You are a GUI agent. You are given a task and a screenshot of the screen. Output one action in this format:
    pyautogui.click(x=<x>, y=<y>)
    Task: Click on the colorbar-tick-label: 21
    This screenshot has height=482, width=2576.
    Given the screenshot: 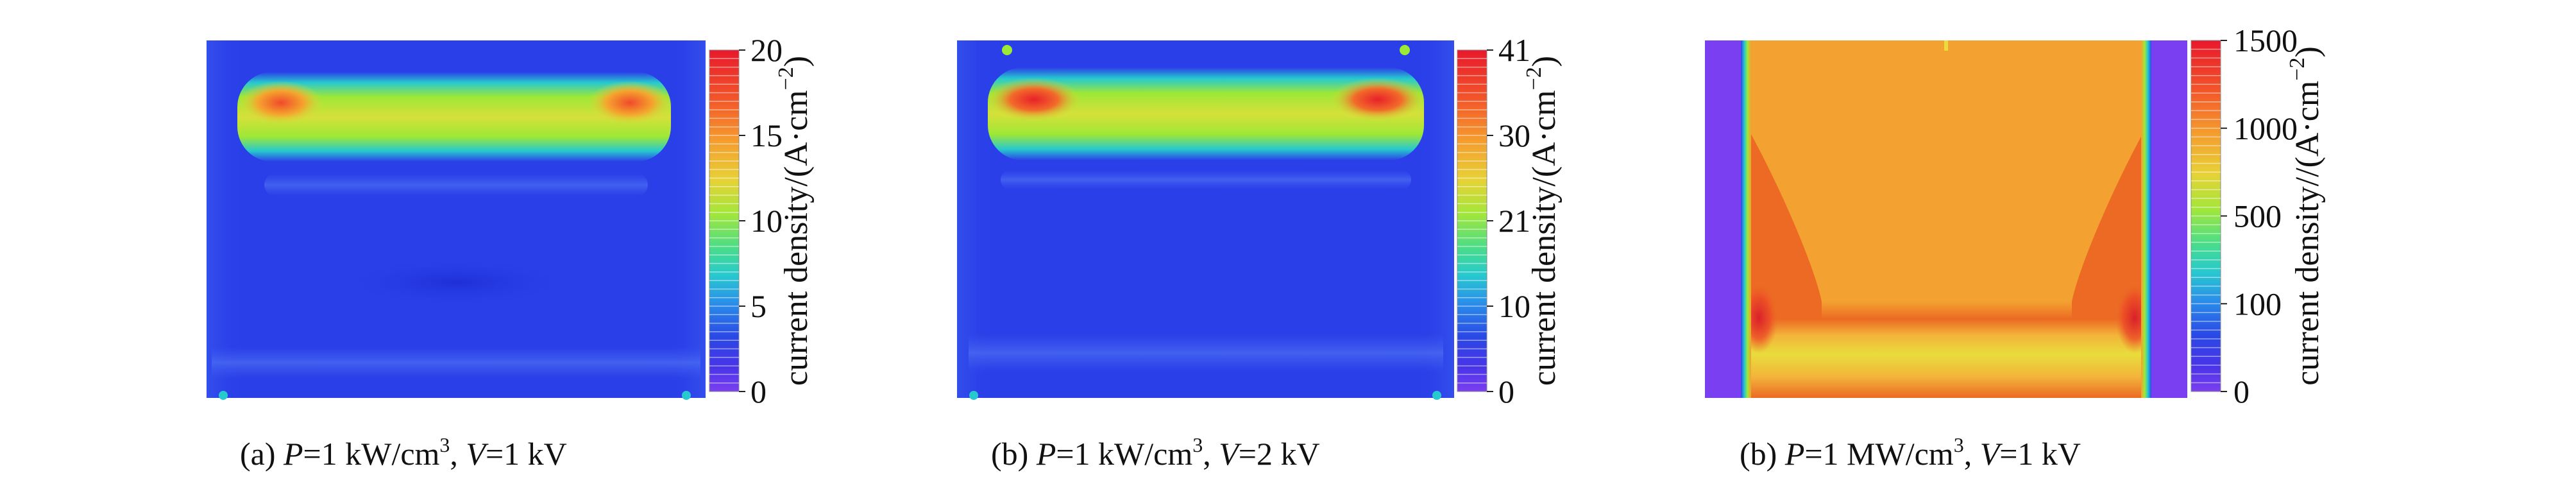 What is the action you would take?
    pyautogui.click(x=1514, y=221)
    